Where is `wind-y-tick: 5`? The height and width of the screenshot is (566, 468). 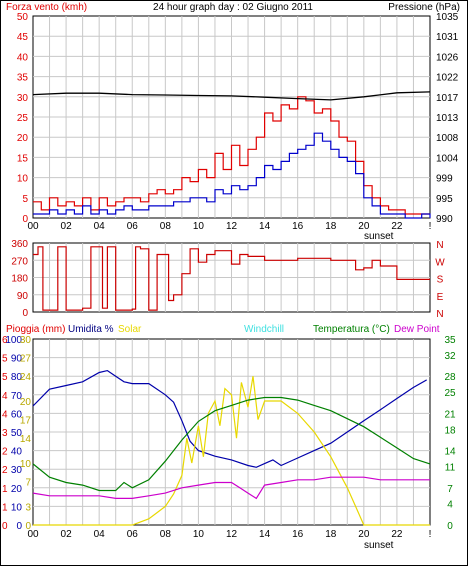
wind-y-tick: 5 is located at coordinates (25, 199).